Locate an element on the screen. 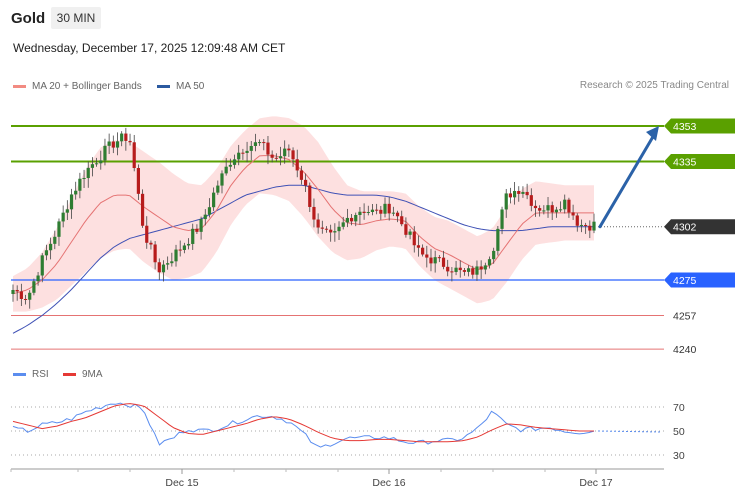 This screenshot has height=500, width=738. rsi-swatch is located at coordinates (19, 374).